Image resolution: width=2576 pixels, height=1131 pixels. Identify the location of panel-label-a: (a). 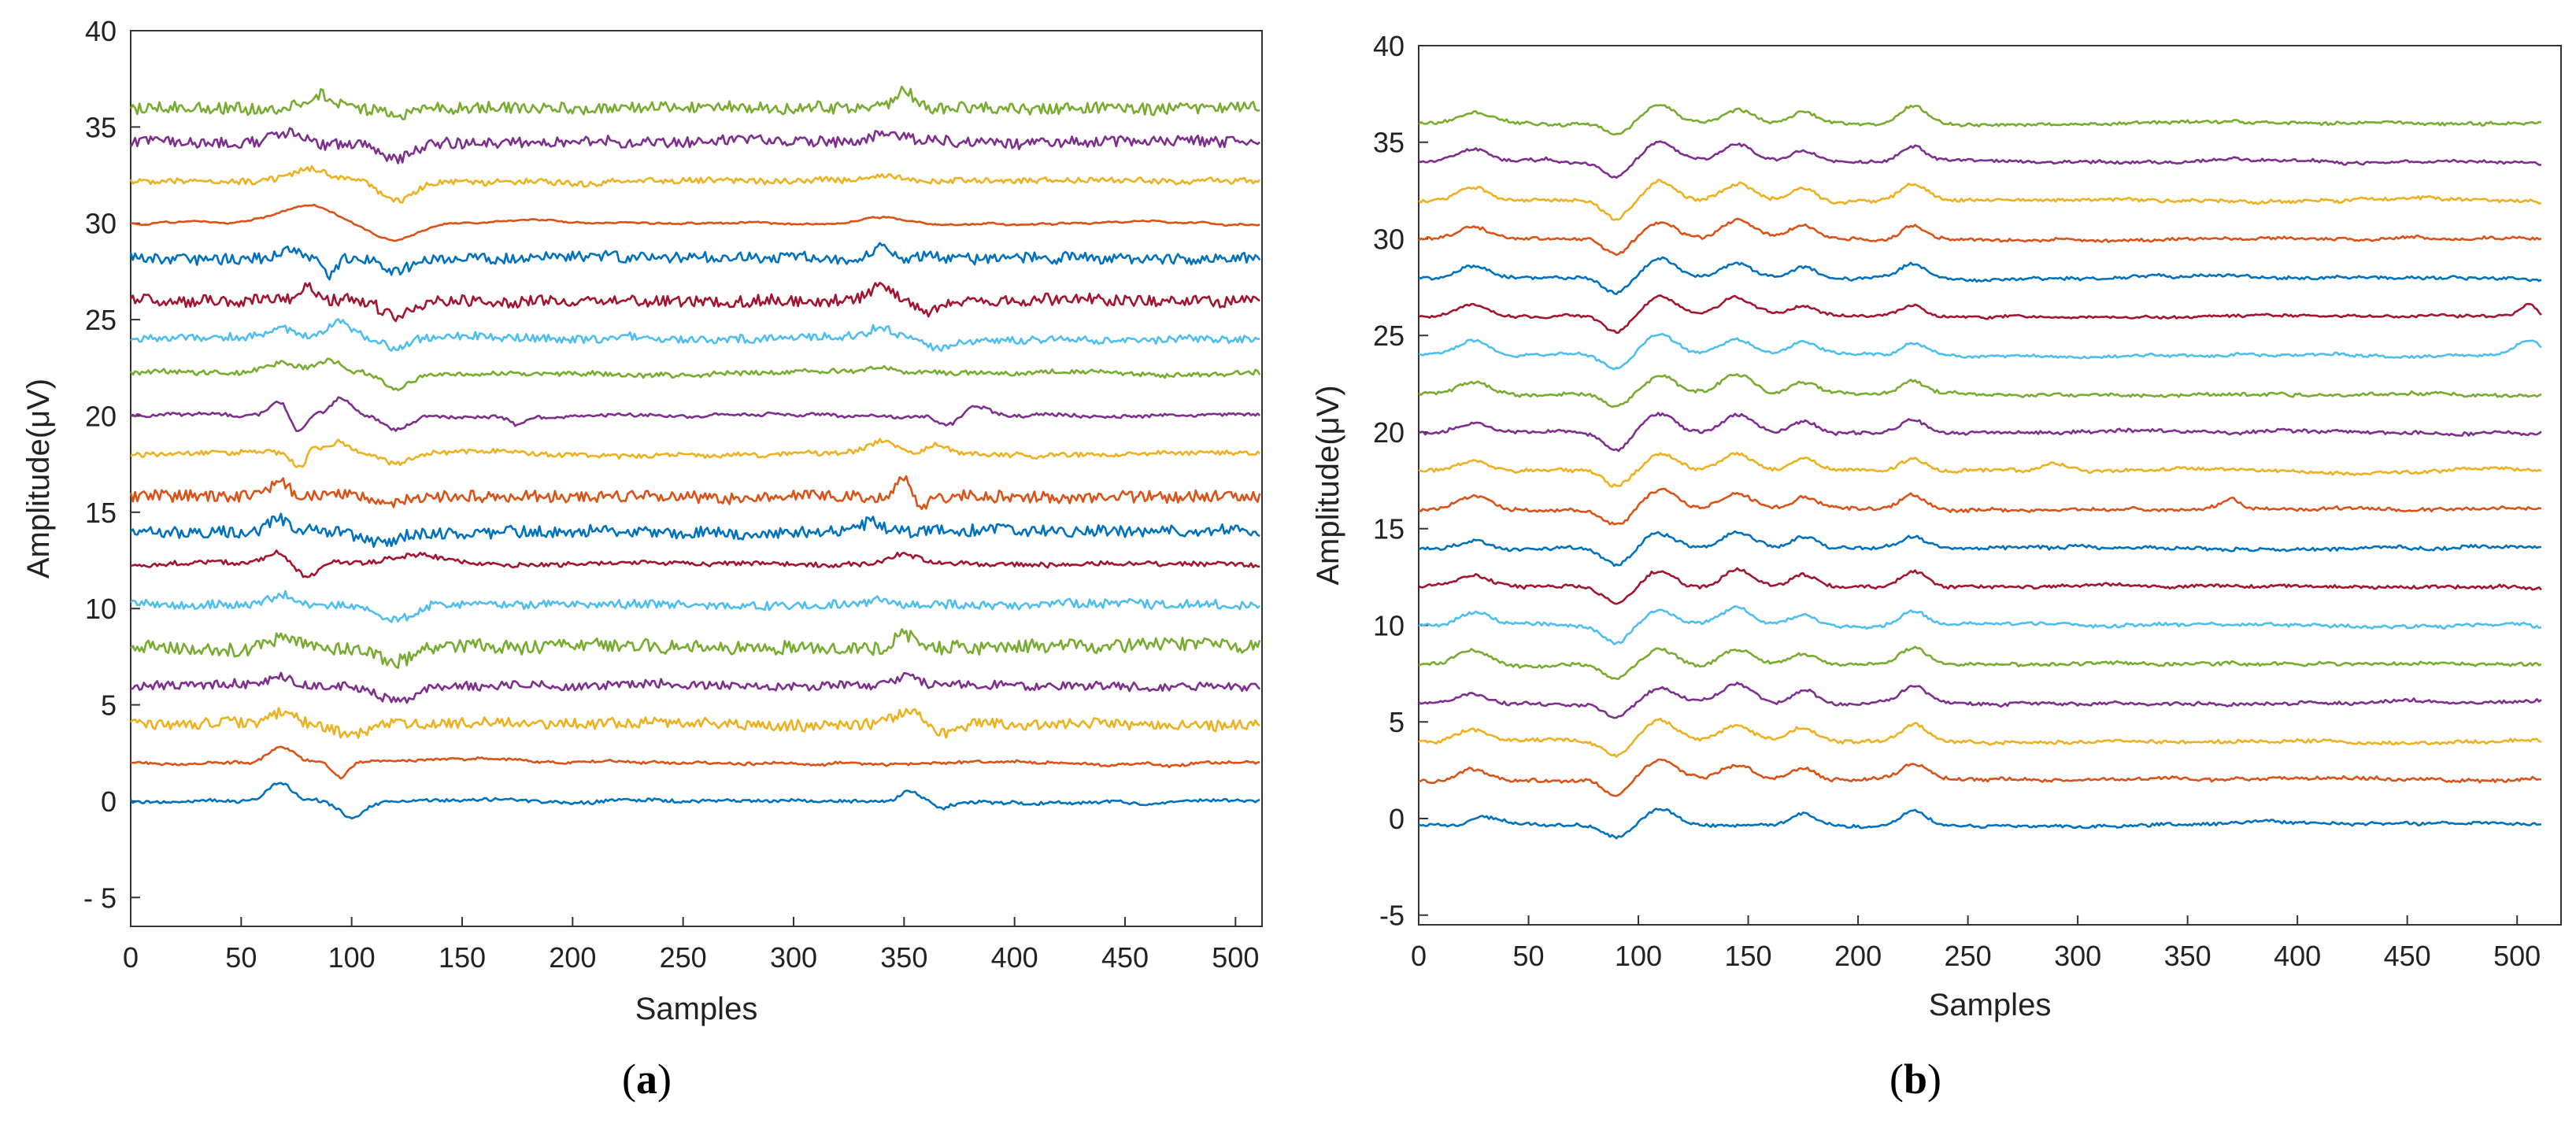
(647, 1079).